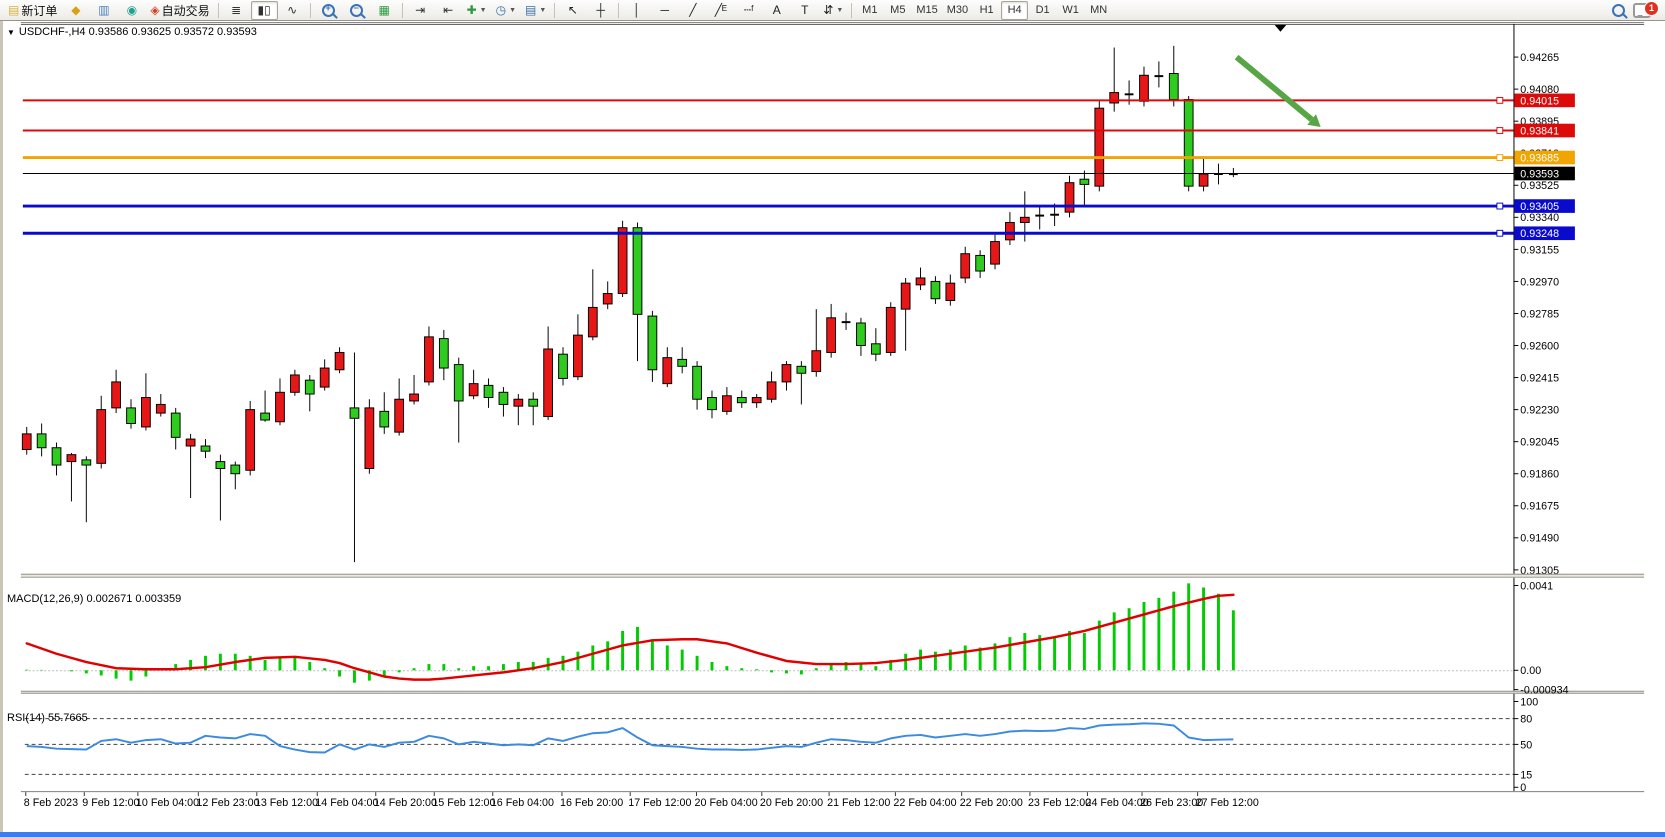  I want to click on chart-shift-button: ⇤, so click(448, 10).